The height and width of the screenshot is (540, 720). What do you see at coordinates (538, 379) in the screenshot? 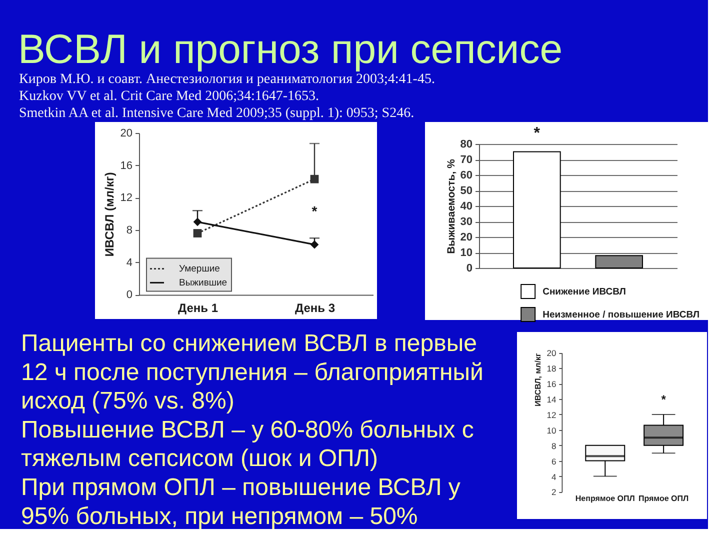
I see `y-axis-title: ИВСВЛ, мл/кг` at bounding box center [538, 379].